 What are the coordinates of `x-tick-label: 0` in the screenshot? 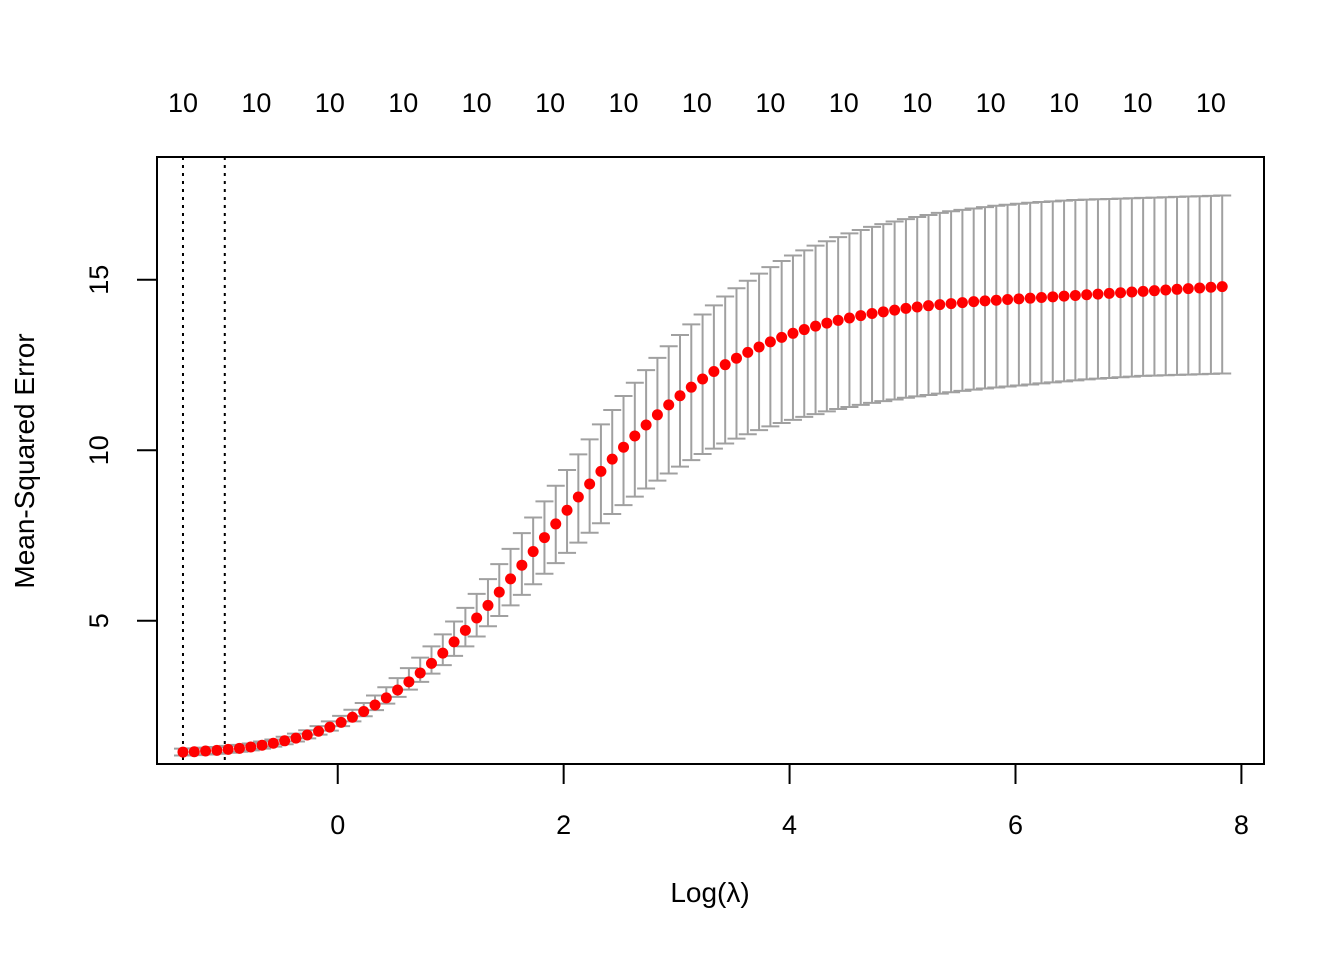 It's located at (337, 825).